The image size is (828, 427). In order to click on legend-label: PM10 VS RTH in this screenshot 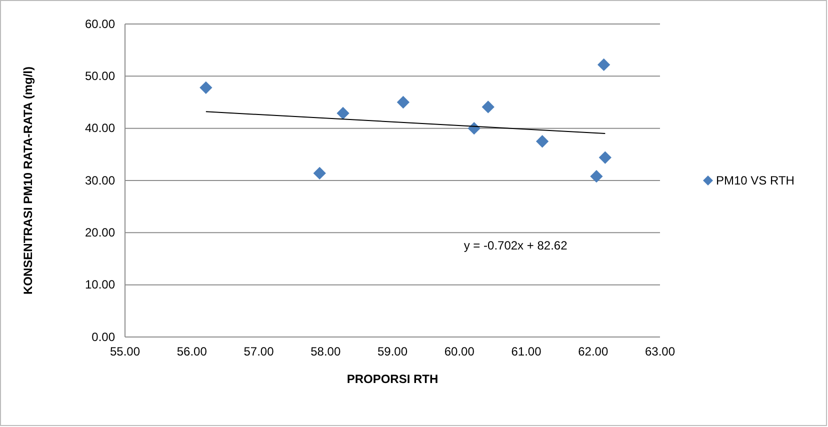, I will do `click(755, 181)`.